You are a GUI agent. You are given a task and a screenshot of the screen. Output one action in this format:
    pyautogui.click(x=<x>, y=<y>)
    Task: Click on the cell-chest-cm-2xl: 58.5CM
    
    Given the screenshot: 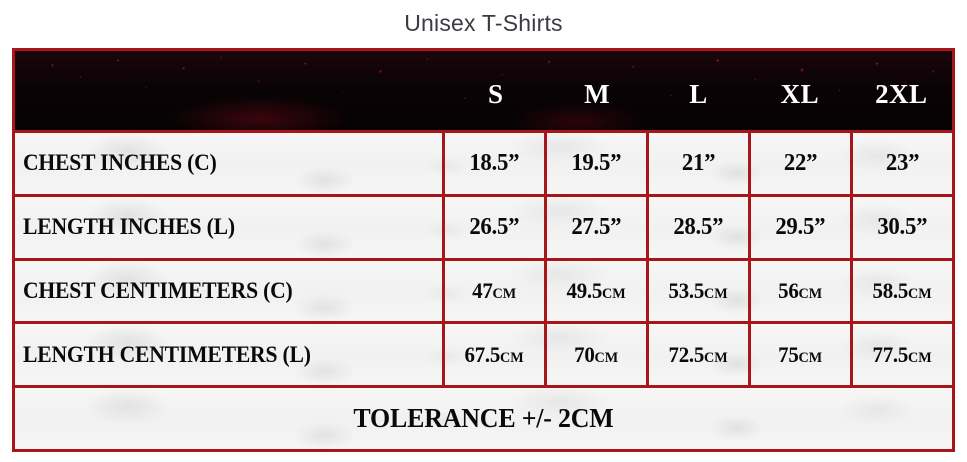 What is the action you would take?
    pyautogui.click(x=902, y=291)
    